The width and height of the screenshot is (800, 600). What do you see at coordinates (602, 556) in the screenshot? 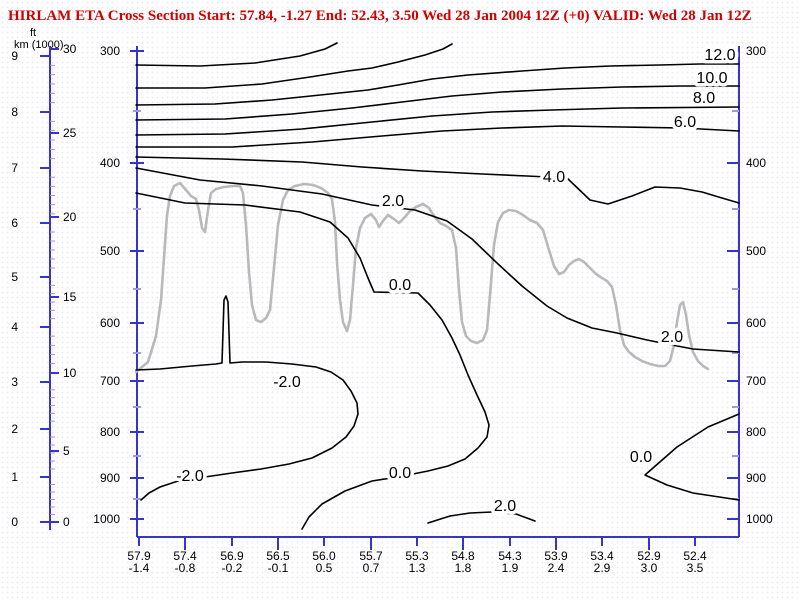
I see `lat-label: 53.4` at bounding box center [602, 556].